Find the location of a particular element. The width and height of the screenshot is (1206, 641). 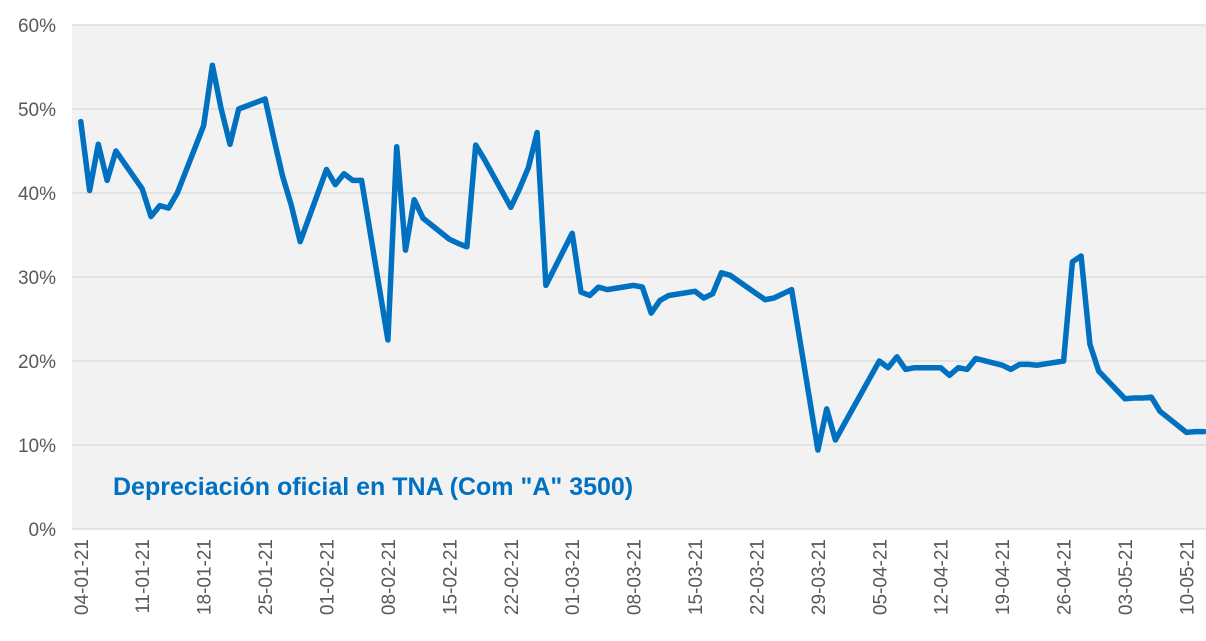

y-tick-label: 40% is located at coordinates (37, 194).